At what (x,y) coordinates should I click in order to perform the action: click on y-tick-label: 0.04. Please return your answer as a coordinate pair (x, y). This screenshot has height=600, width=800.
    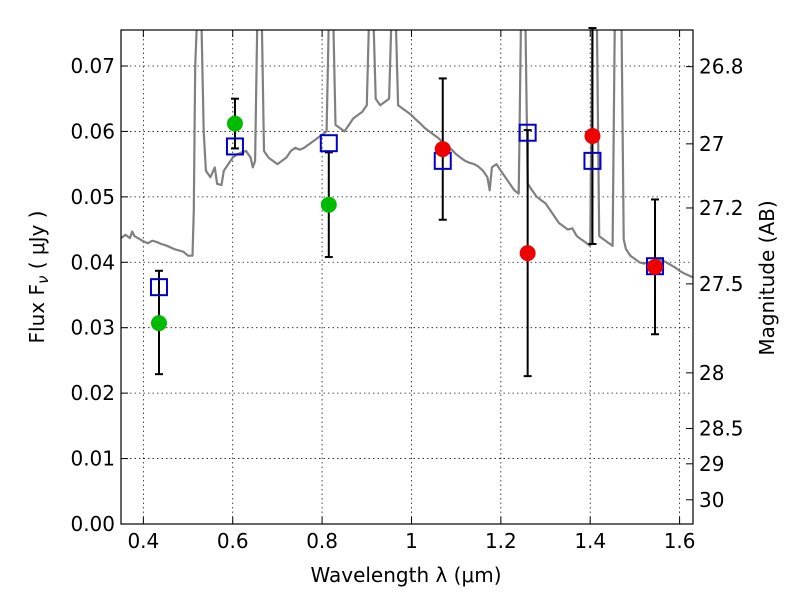
    Looking at the image, I should click on (92, 262).